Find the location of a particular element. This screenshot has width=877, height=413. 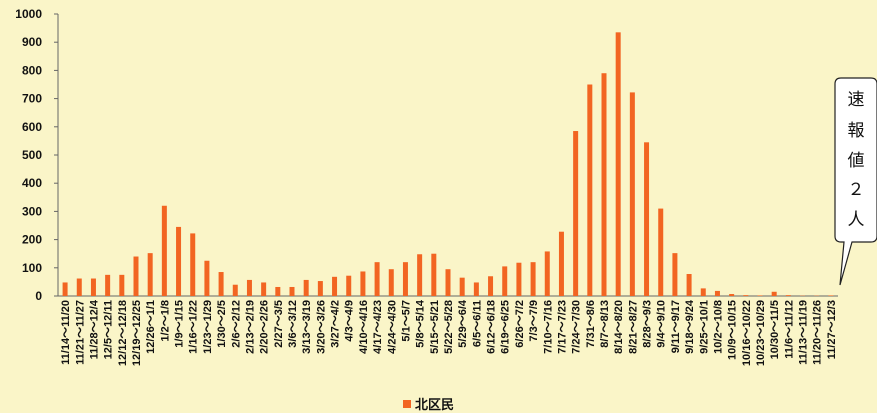

x-tick-label: 5/29～6/4 is located at coordinates (463, 323).